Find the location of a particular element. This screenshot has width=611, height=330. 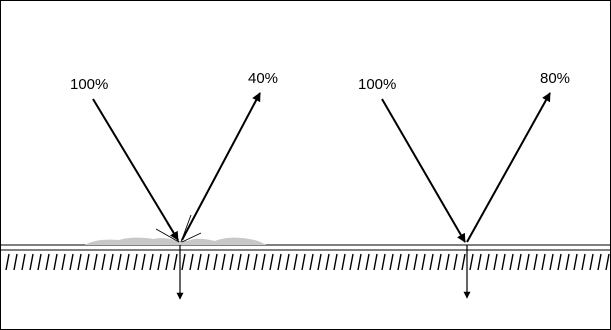

dirt-deposit is located at coordinates (175, 241).